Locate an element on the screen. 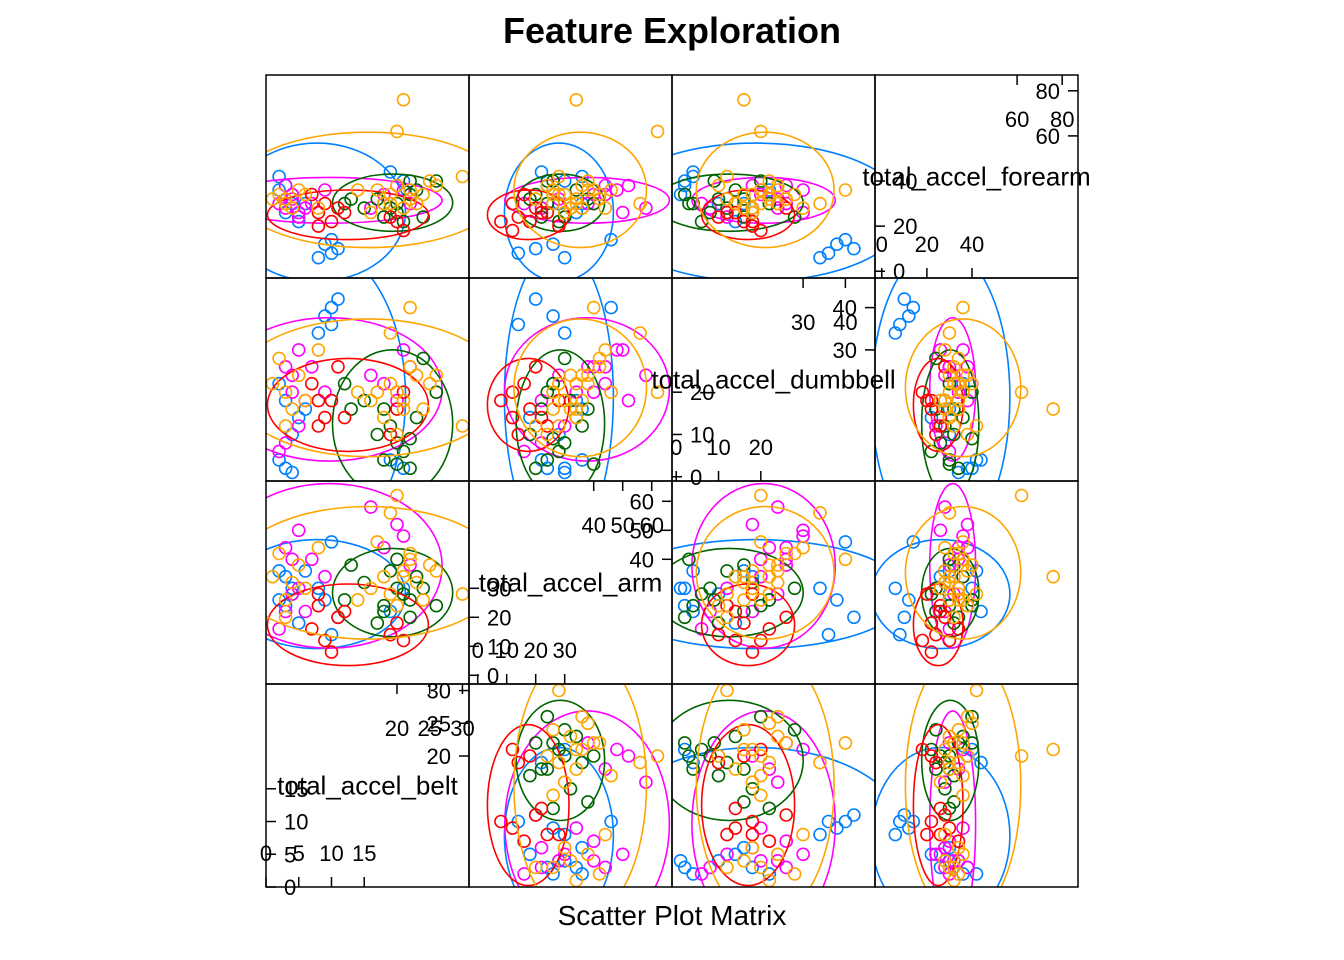 This screenshot has height=960, width=1344. diagonal-label-total_accel_dumbbell: total_accel_dumbbell is located at coordinates (773, 380).